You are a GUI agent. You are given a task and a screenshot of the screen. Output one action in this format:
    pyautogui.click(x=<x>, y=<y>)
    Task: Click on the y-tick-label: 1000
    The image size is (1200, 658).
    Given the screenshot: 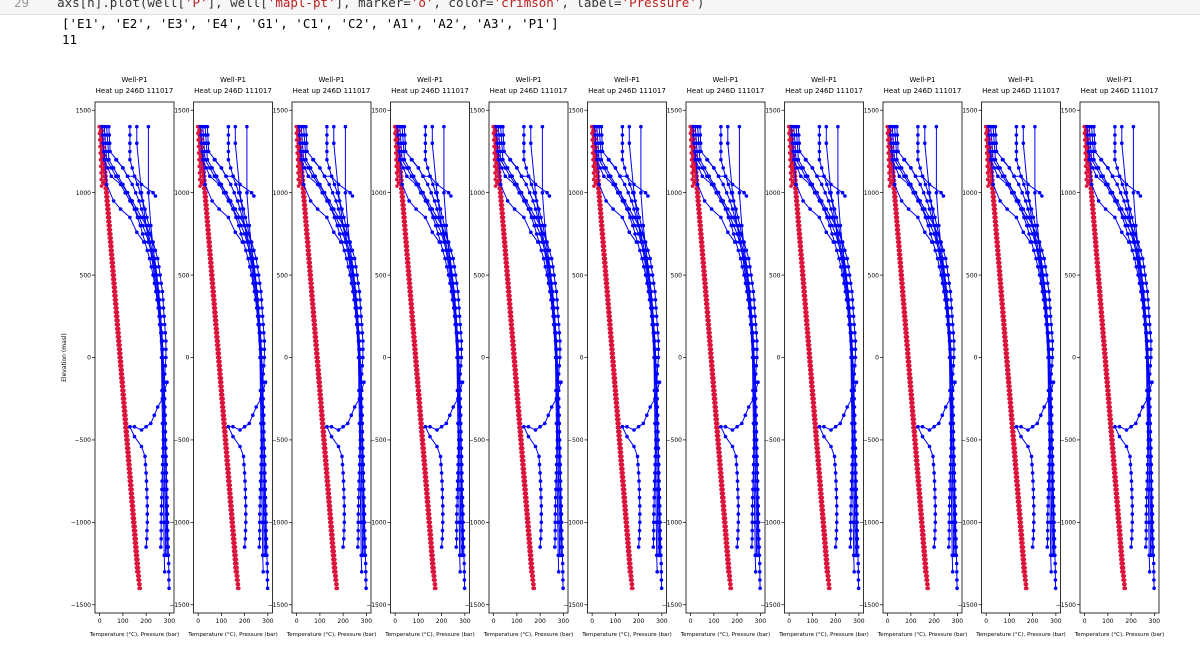 What is the action you would take?
    pyautogui.click(x=378, y=193)
    